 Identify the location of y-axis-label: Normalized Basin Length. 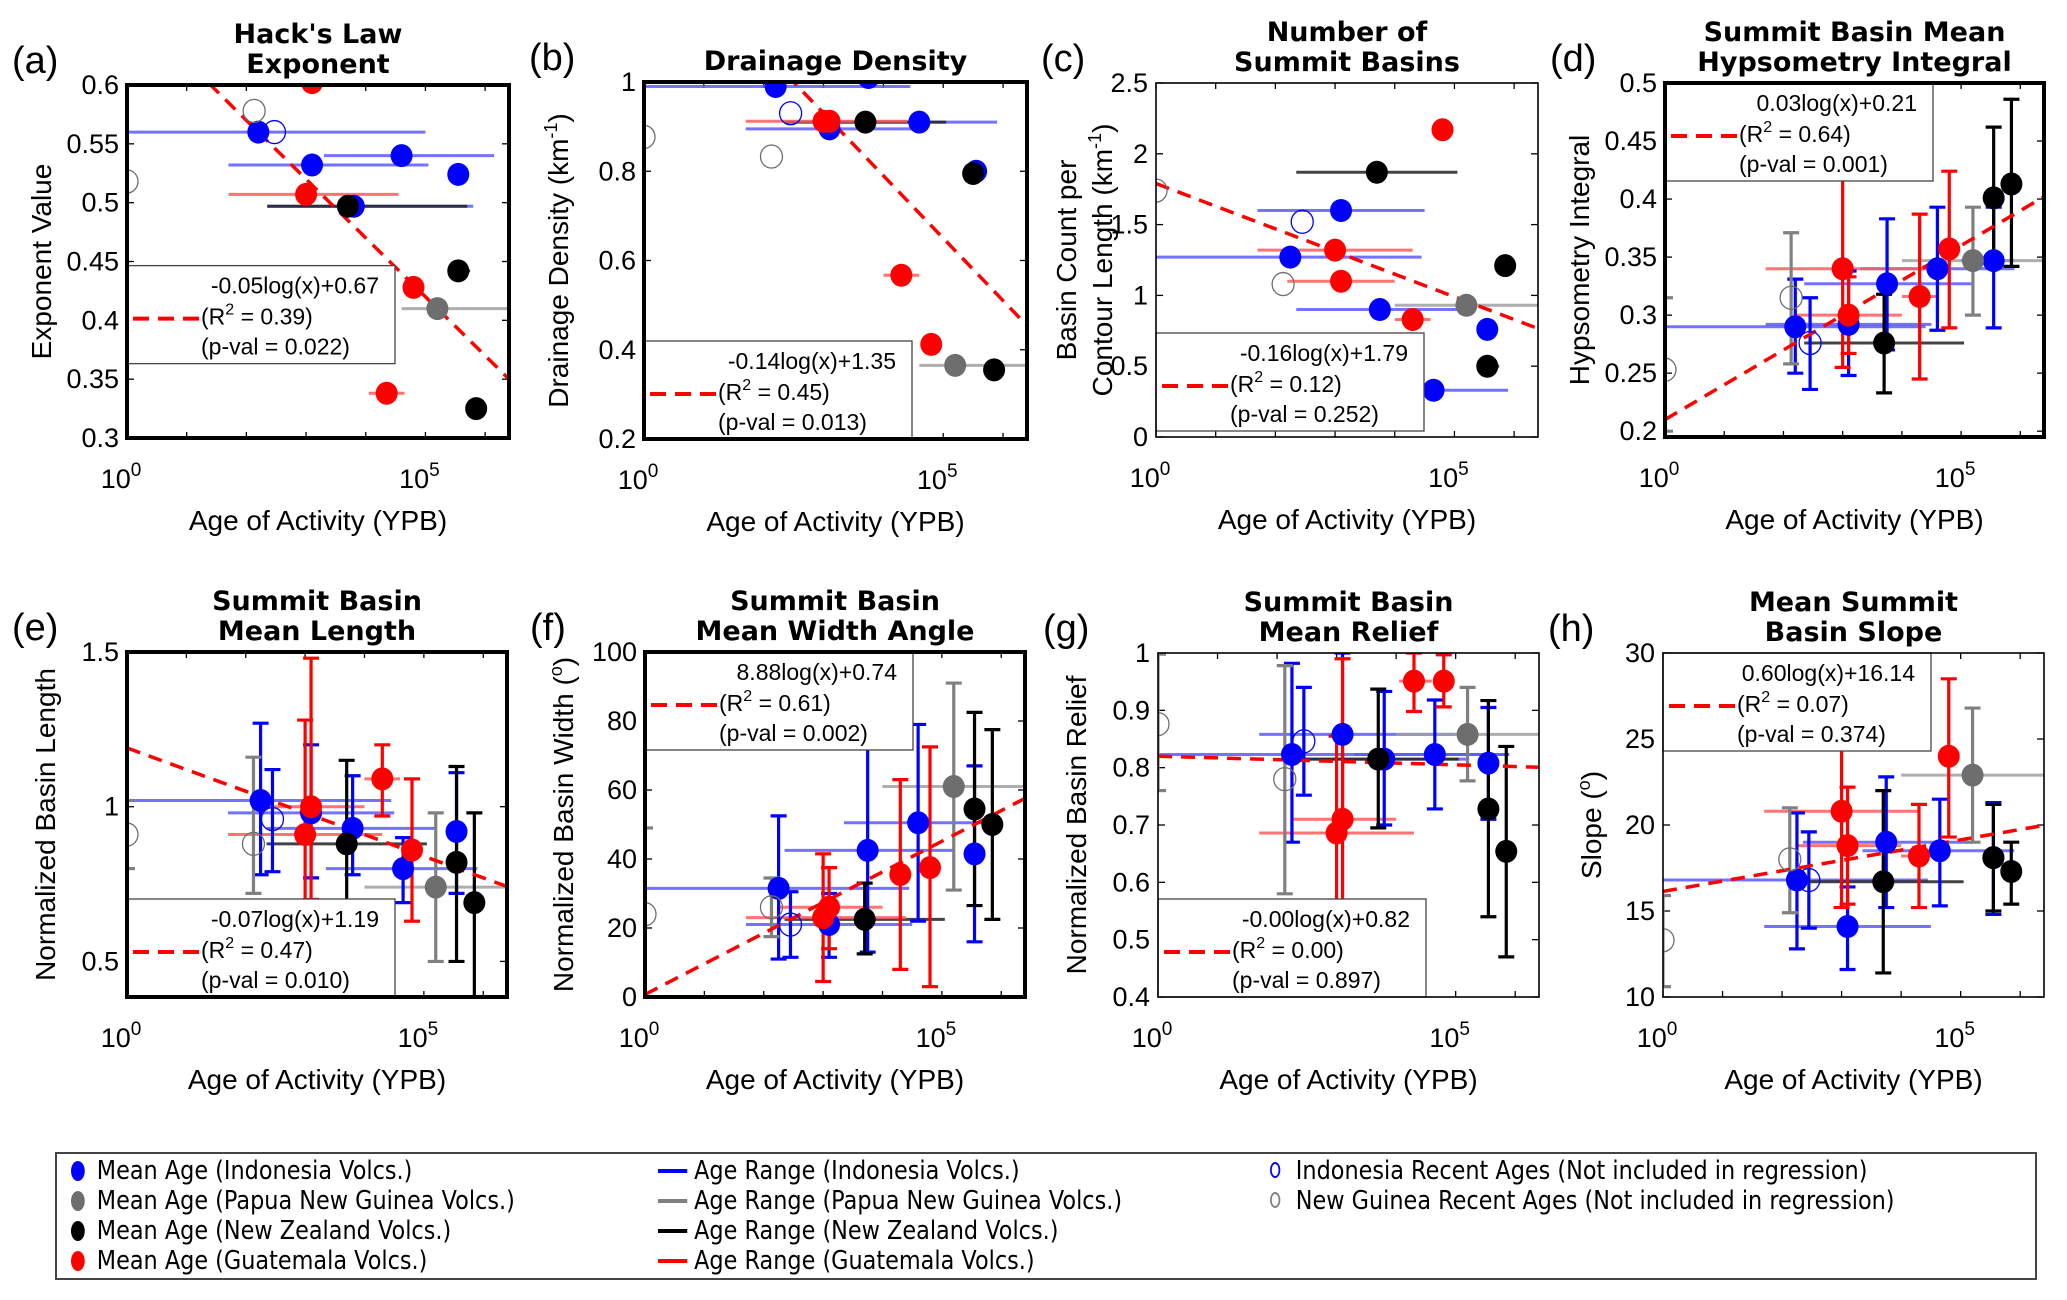
(45, 824).